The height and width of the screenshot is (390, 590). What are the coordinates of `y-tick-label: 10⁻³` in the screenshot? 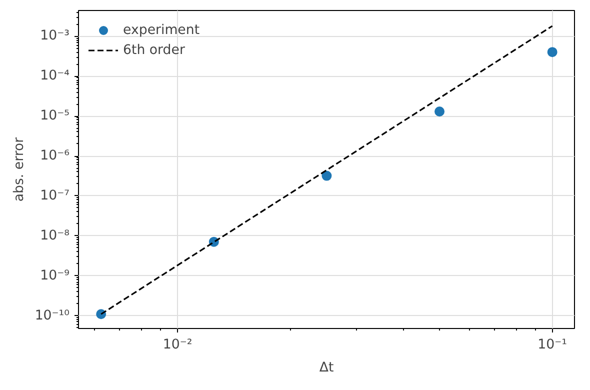 It's located at (55, 36).